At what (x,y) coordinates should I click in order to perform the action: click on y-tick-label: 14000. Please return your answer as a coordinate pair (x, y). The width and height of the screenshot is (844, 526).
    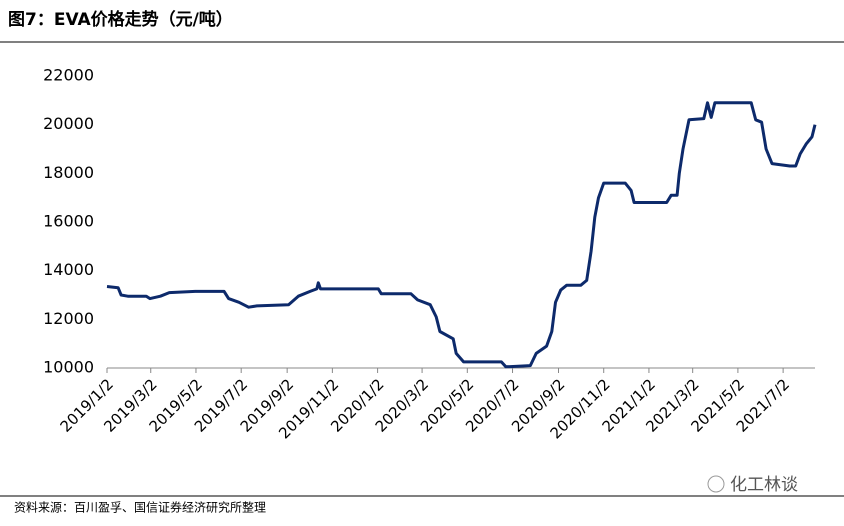
    Looking at the image, I should click on (68, 269).